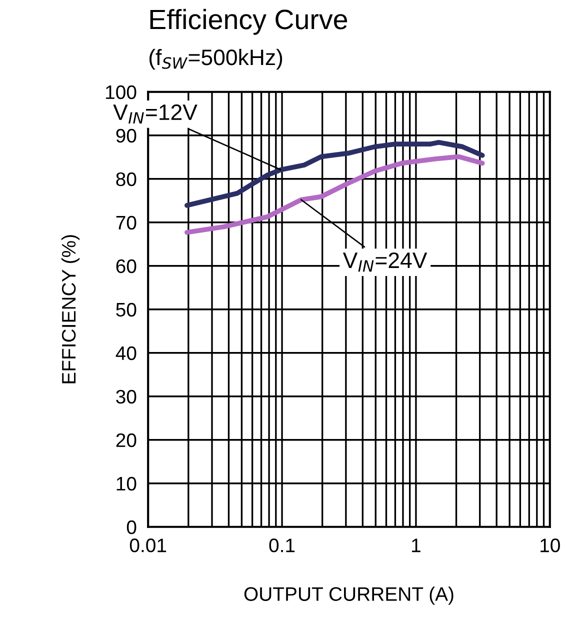  I want to click on y-tick-label: 60, so click(126, 266).